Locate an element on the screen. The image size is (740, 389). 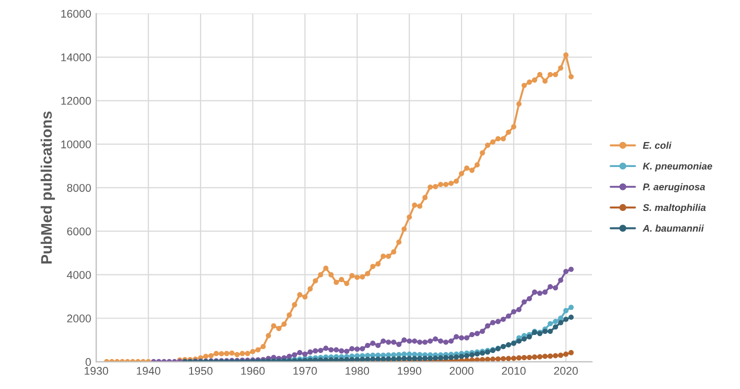
x-tick-label: 1980 is located at coordinates (358, 370).